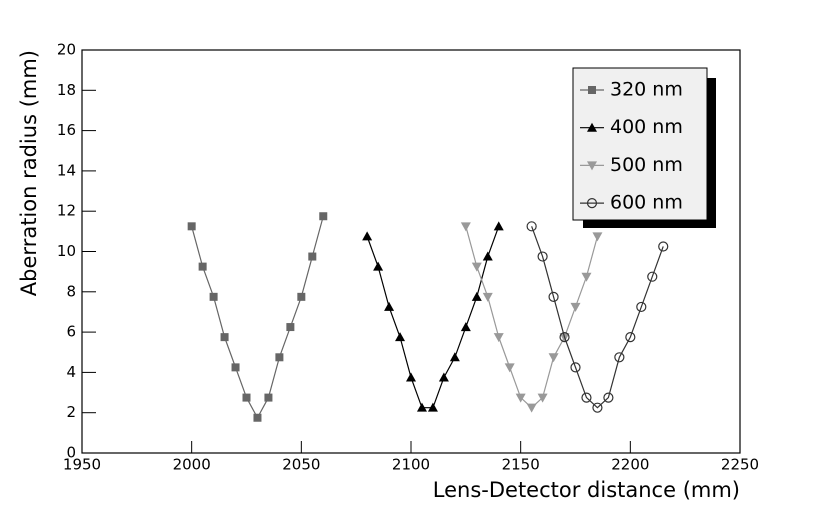  I want to click on y-tick-label: 2, so click(71, 412).